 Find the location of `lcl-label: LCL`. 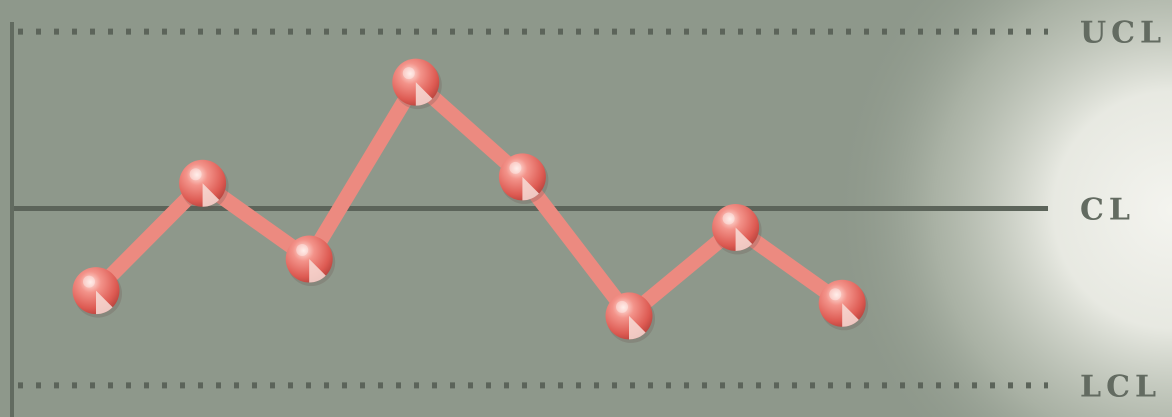

lcl-label: LCL is located at coordinates (1120, 386).